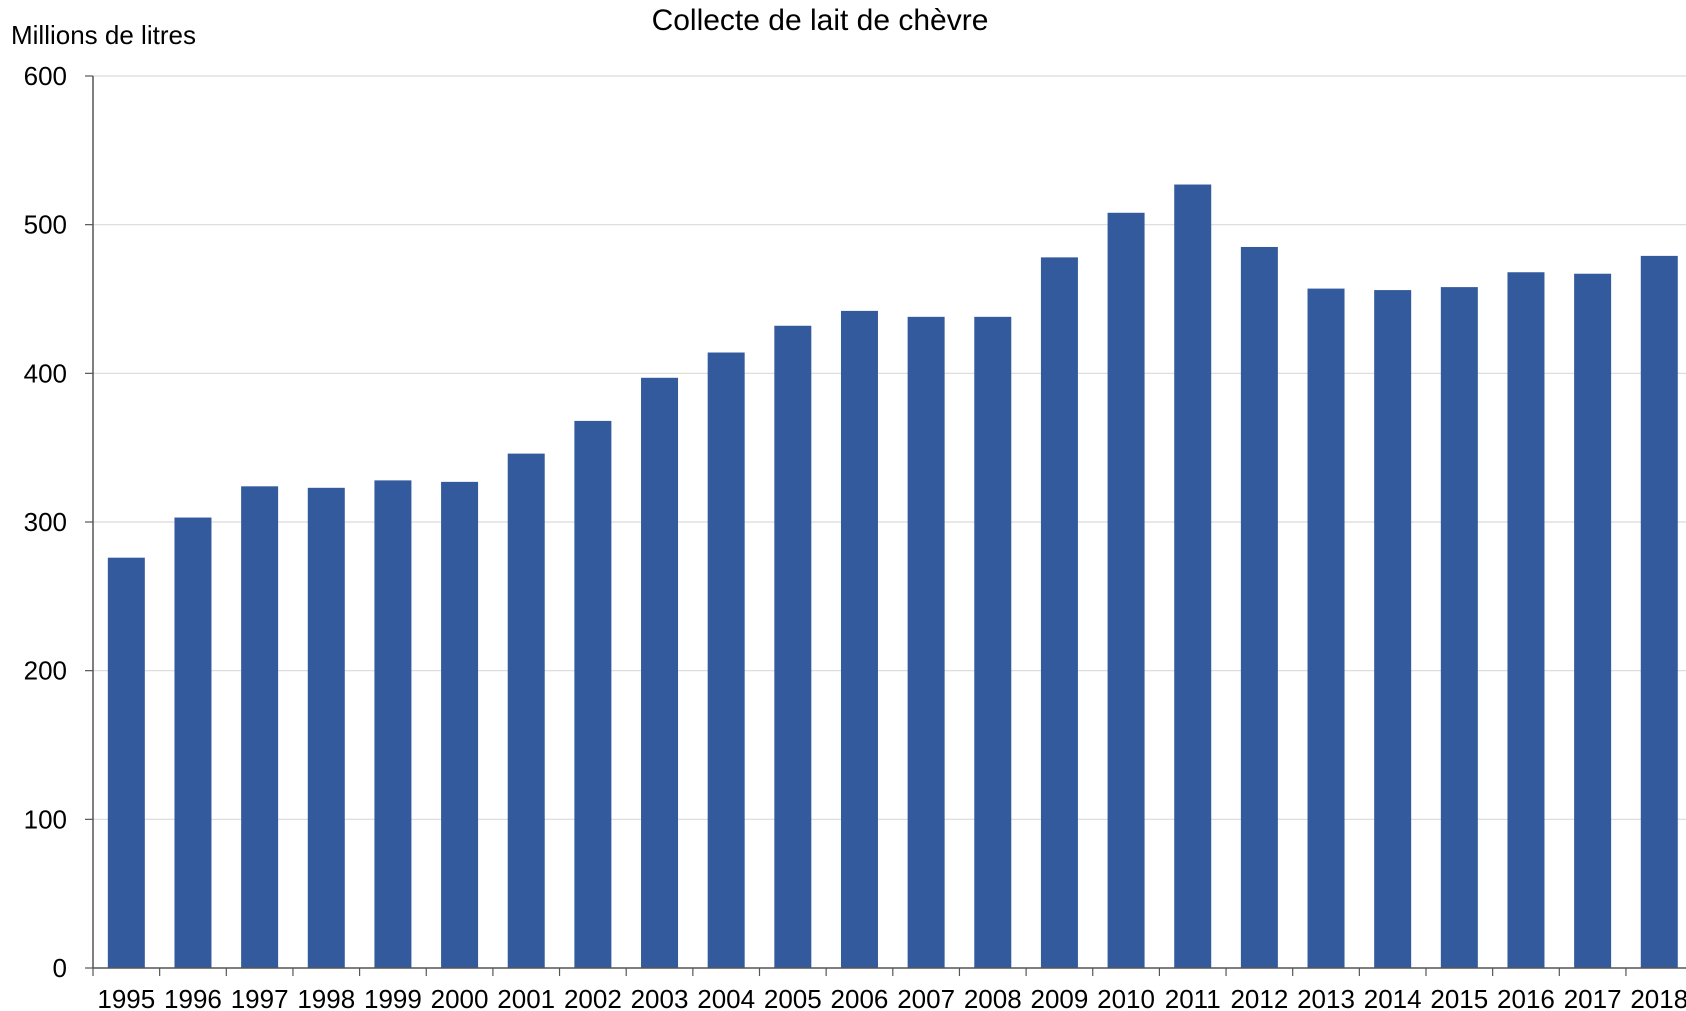 The width and height of the screenshot is (1686, 1011). What do you see at coordinates (1393, 629) in the screenshot?
I see `bar-2014` at bounding box center [1393, 629].